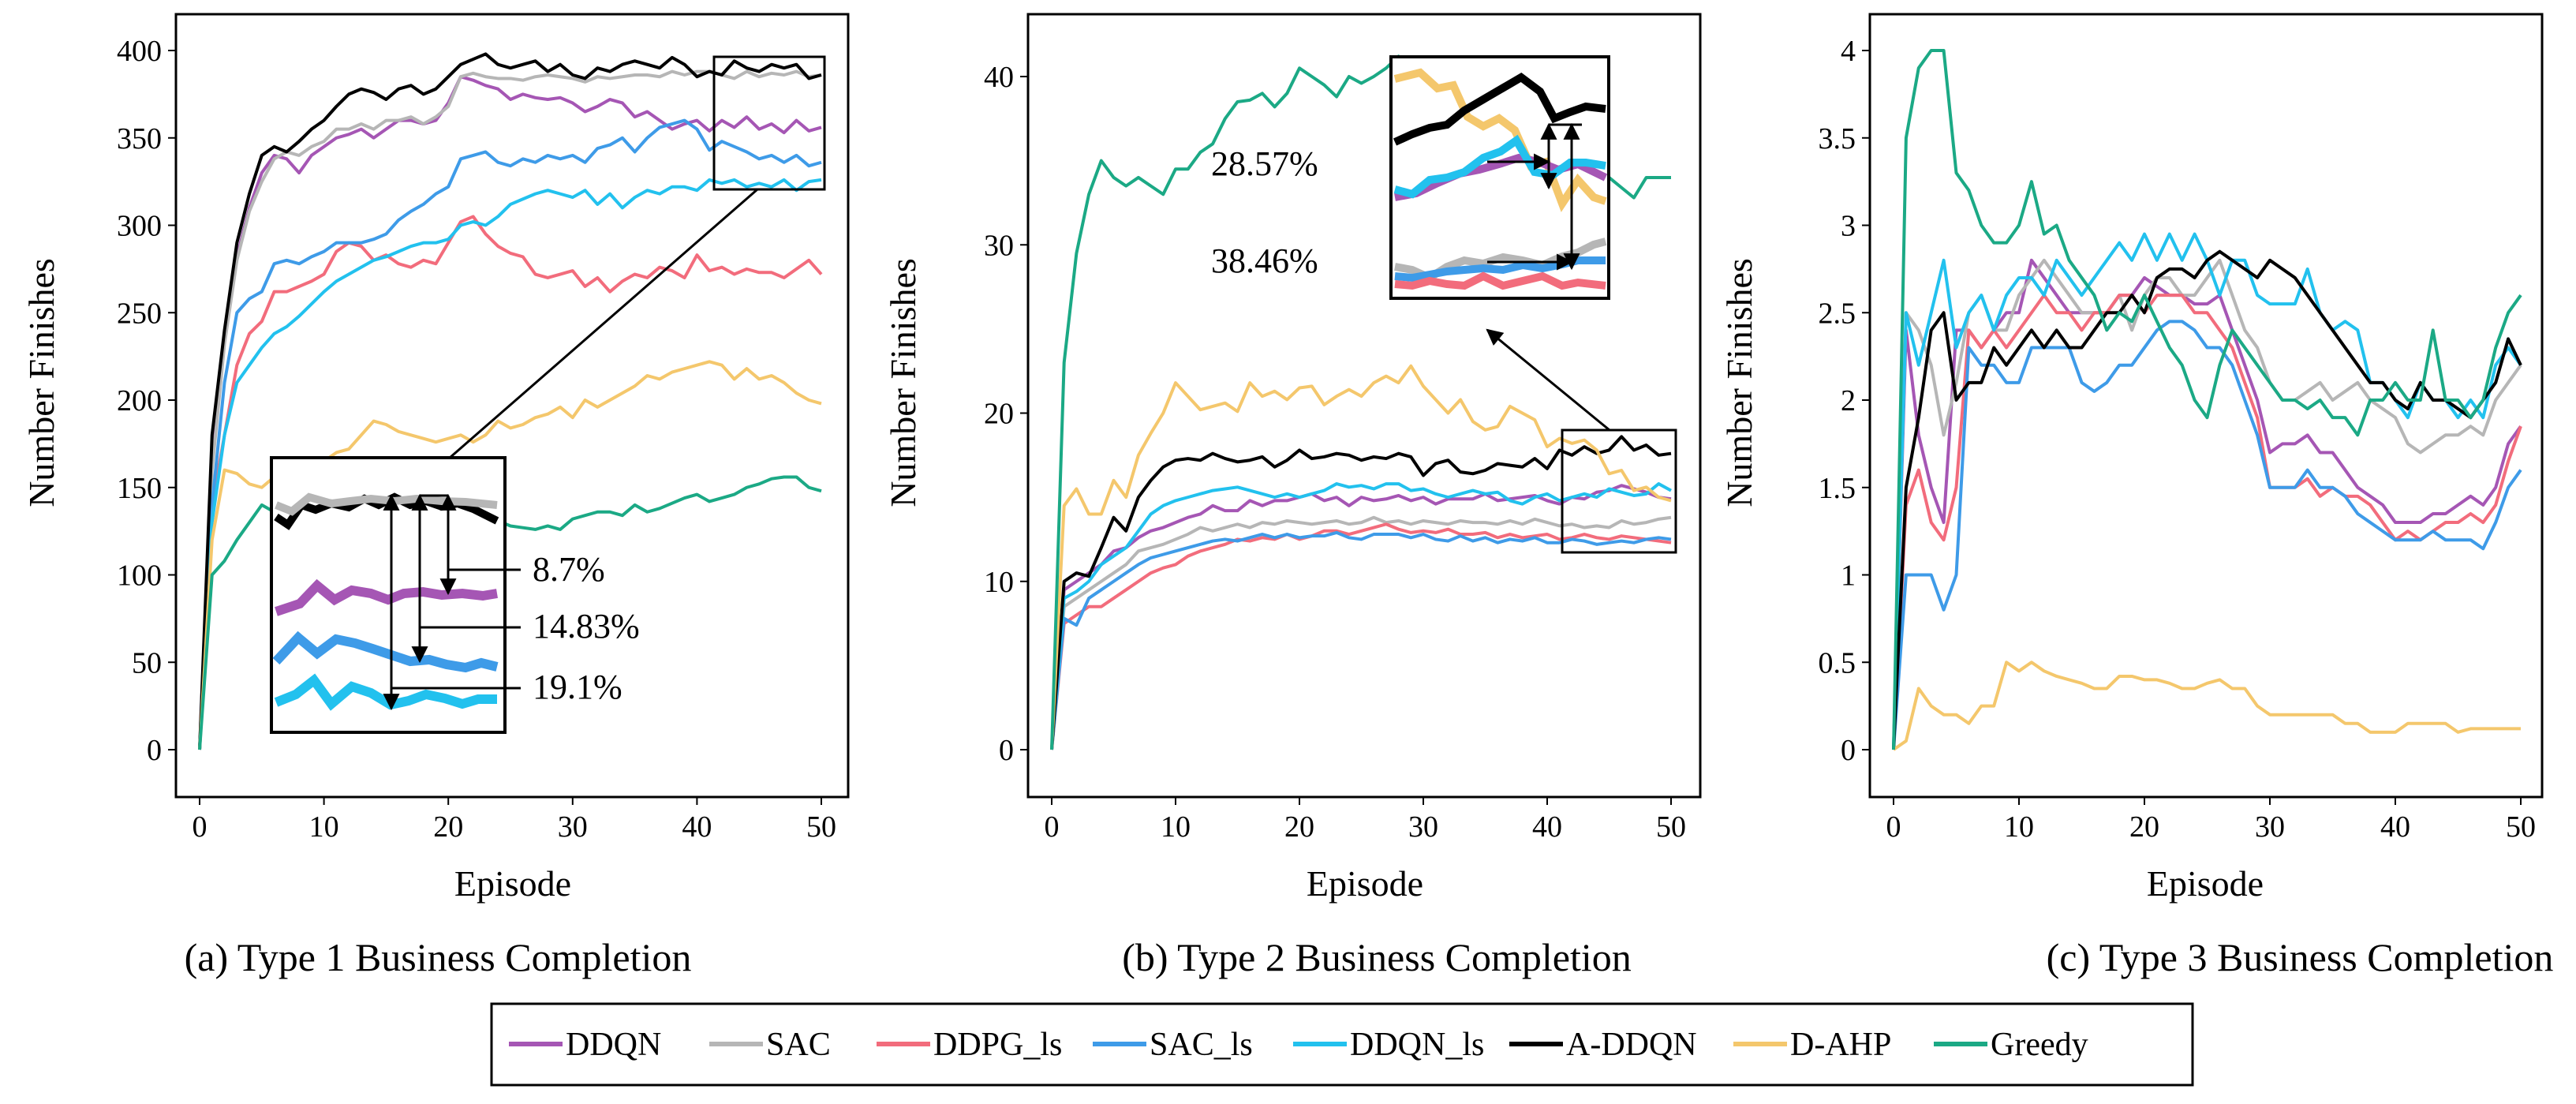  What do you see at coordinates (139, 51) in the screenshot?
I see `y-tick-label: 400` at bounding box center [139, 51].